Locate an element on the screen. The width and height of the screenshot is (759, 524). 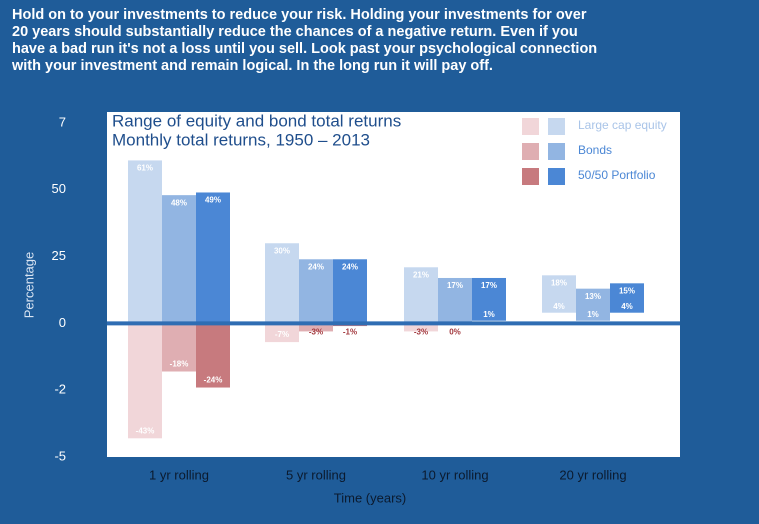
legend-label: Large cap equity is located at coordinates (622, 125).